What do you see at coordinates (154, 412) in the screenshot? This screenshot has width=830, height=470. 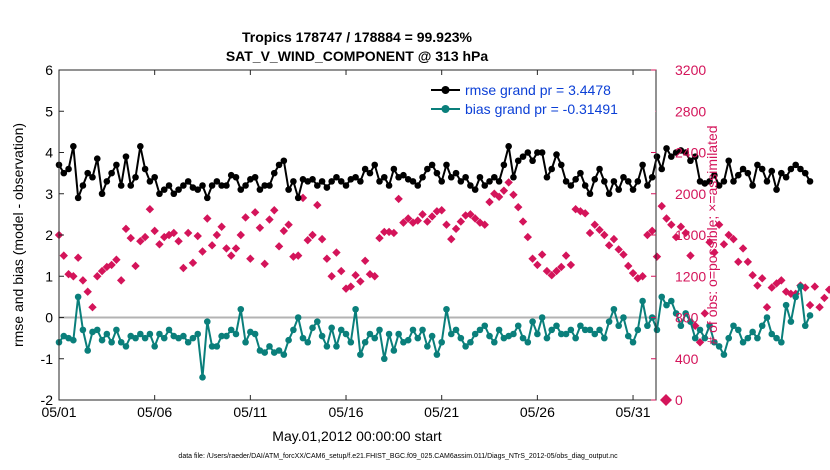 I see `x-tick-label: 05/06` at bounding box center [154, 412].